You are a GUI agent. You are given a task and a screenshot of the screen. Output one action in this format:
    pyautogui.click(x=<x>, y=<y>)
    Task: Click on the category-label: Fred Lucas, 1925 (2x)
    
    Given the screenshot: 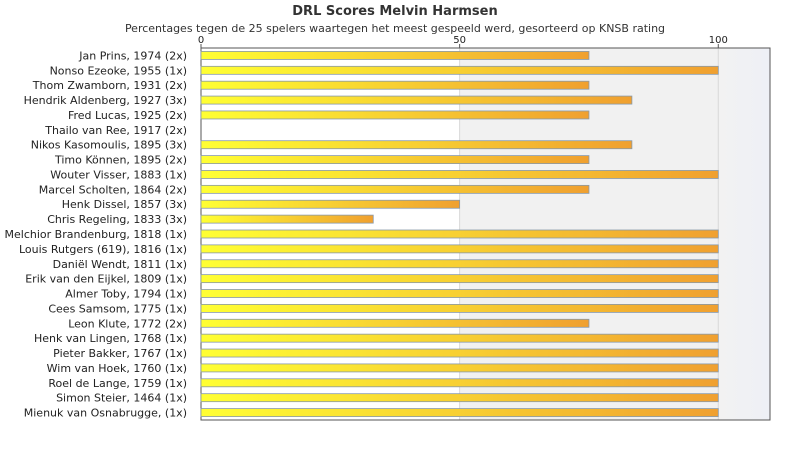 What is the action you would take?
    pyautogui.click(x=127, y=115)
    